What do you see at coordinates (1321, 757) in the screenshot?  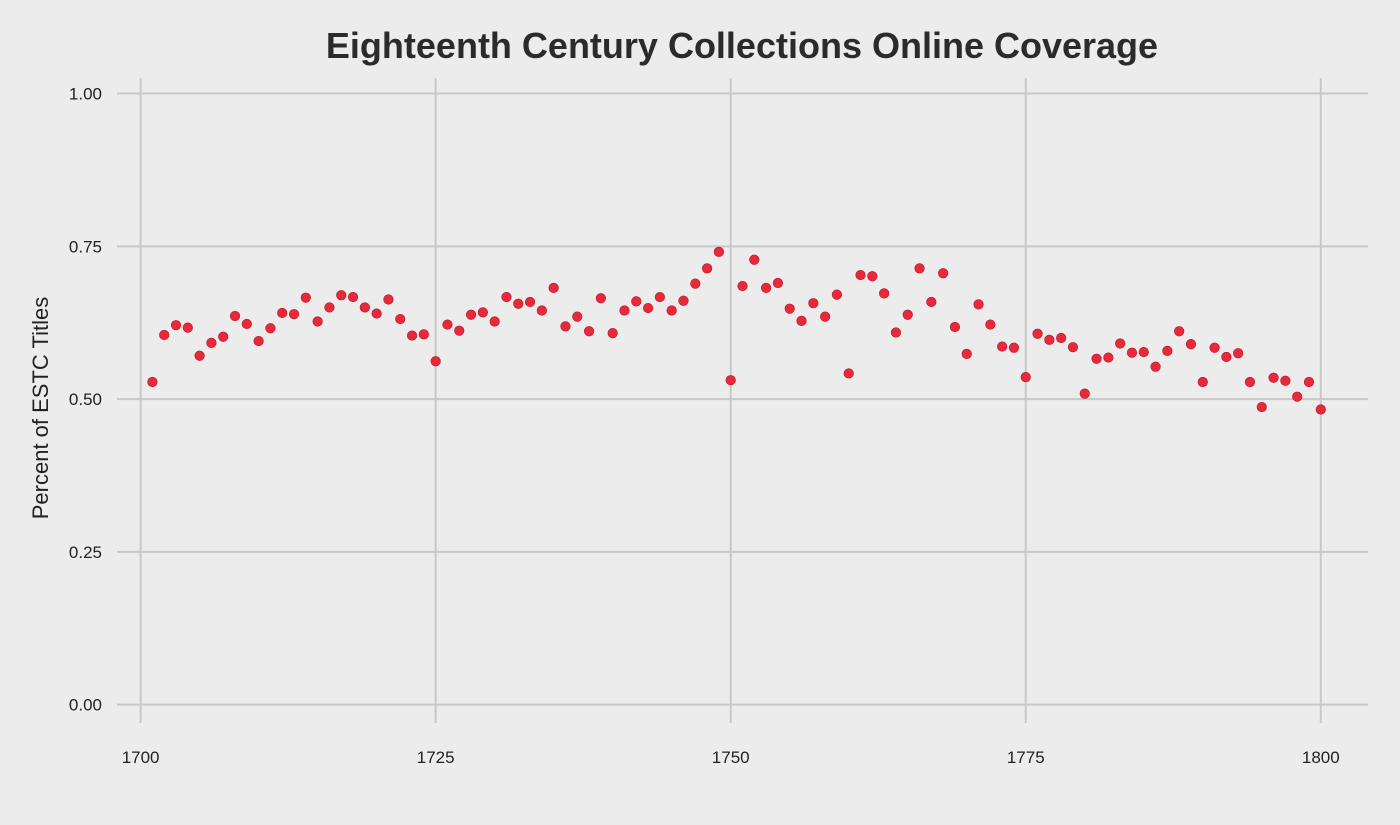 I see `x-tick-label: 1800` at bounding box center [1321, 757].